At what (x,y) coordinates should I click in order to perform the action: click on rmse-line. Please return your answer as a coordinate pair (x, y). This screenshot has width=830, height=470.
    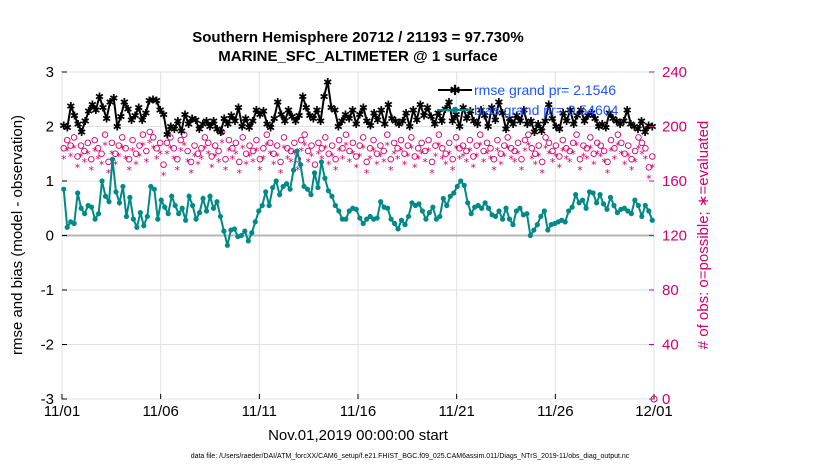
    Looking at the image, I should click on (358, 110).